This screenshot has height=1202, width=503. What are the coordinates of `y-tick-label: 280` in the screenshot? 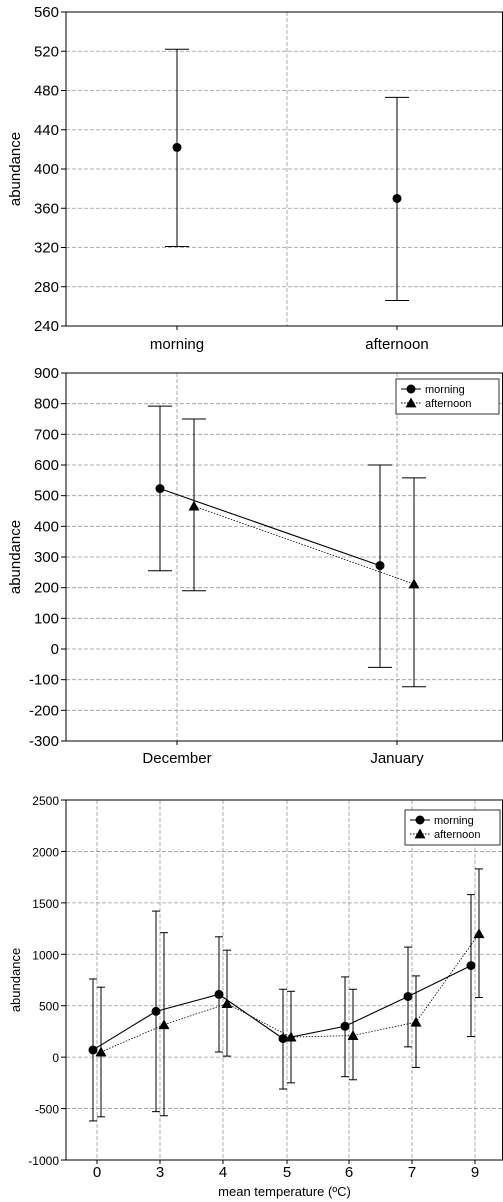 It's located at (46, 287).